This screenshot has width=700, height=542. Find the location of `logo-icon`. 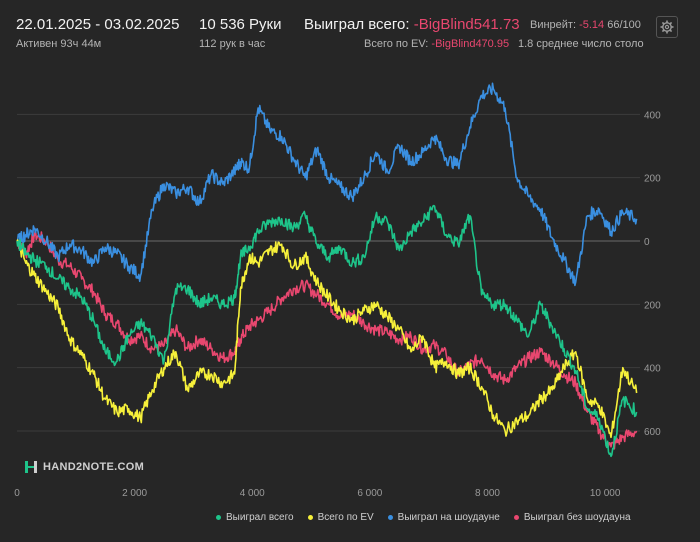

logo-icon is located at coordinates (31, 467).